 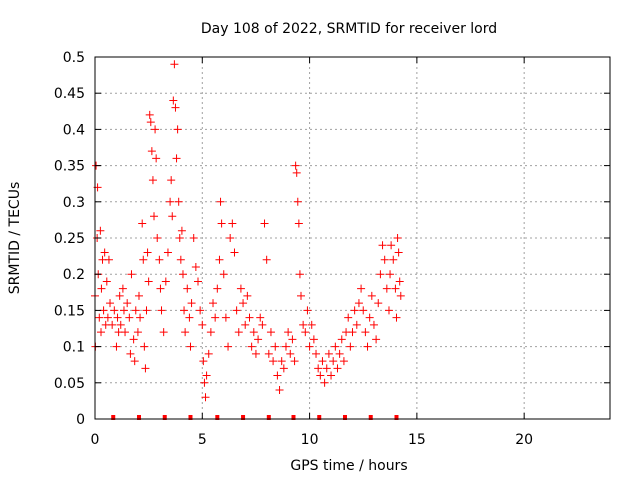 I want to click on x-tick-labels: 0 5 10 15 20, so click(x=312, y=440).